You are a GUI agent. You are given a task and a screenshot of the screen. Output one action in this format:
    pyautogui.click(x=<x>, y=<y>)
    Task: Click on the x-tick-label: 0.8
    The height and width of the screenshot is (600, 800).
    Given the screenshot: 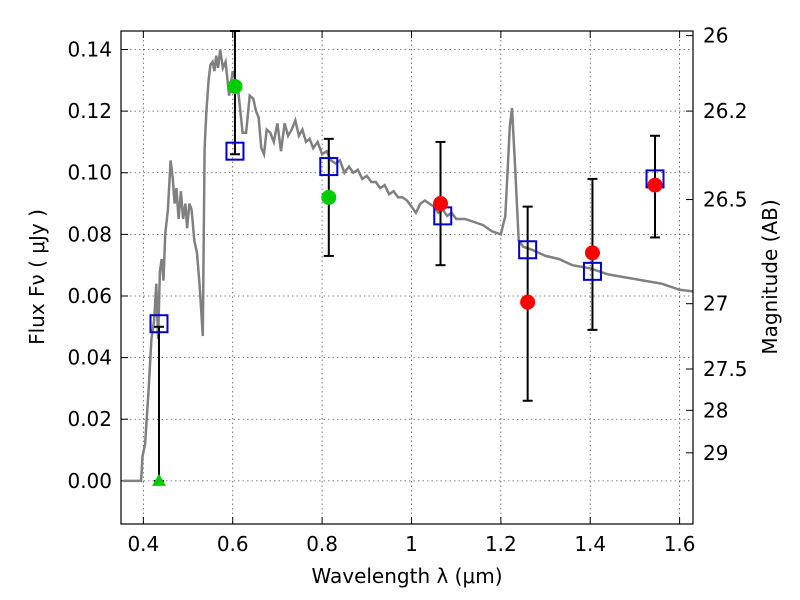 What is the action you would take?
    pyautogui.click(x=322, y=544)
    